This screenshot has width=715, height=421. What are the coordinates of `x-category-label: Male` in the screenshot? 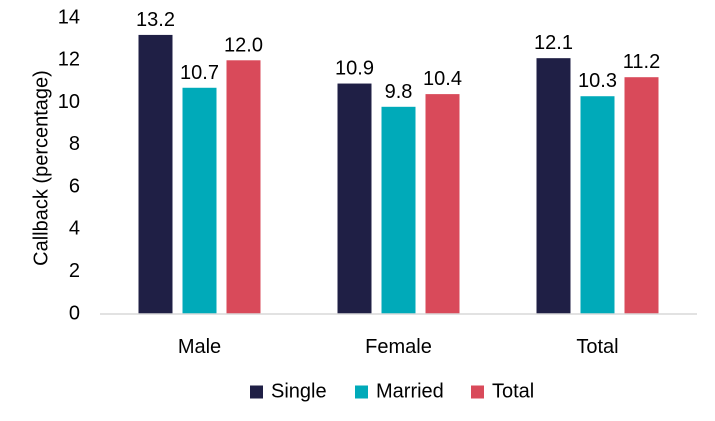 It's located at (199, 347).